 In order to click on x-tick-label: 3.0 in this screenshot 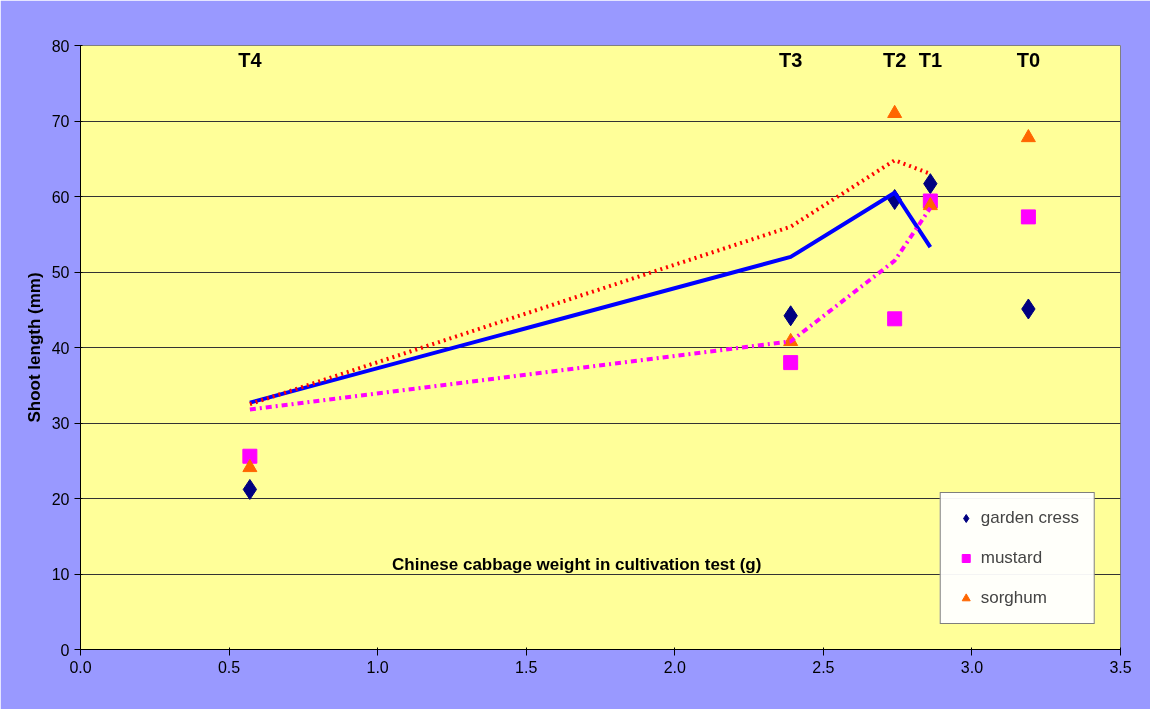, I will do `click(972, 667)`.